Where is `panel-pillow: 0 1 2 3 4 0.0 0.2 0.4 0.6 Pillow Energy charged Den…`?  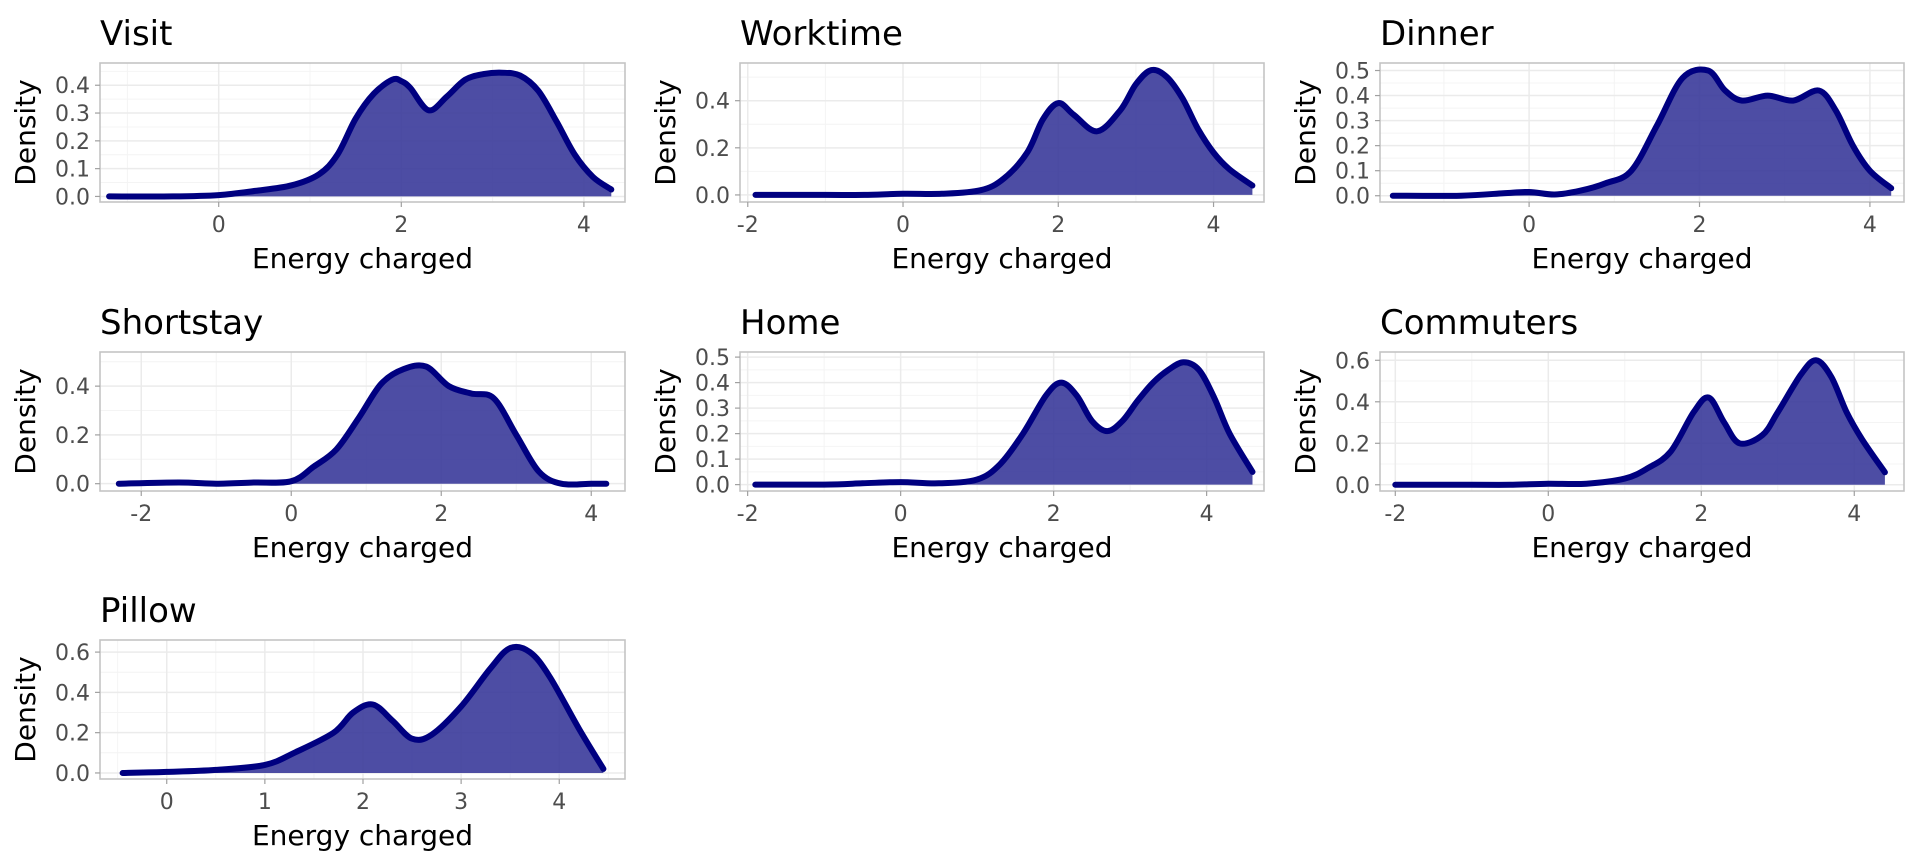
panel-pillow: 0 1 2 3 4 0.0 0.2 0.4 0.6 Pillow Energy charged Den… is located at coordinates (317, 721).